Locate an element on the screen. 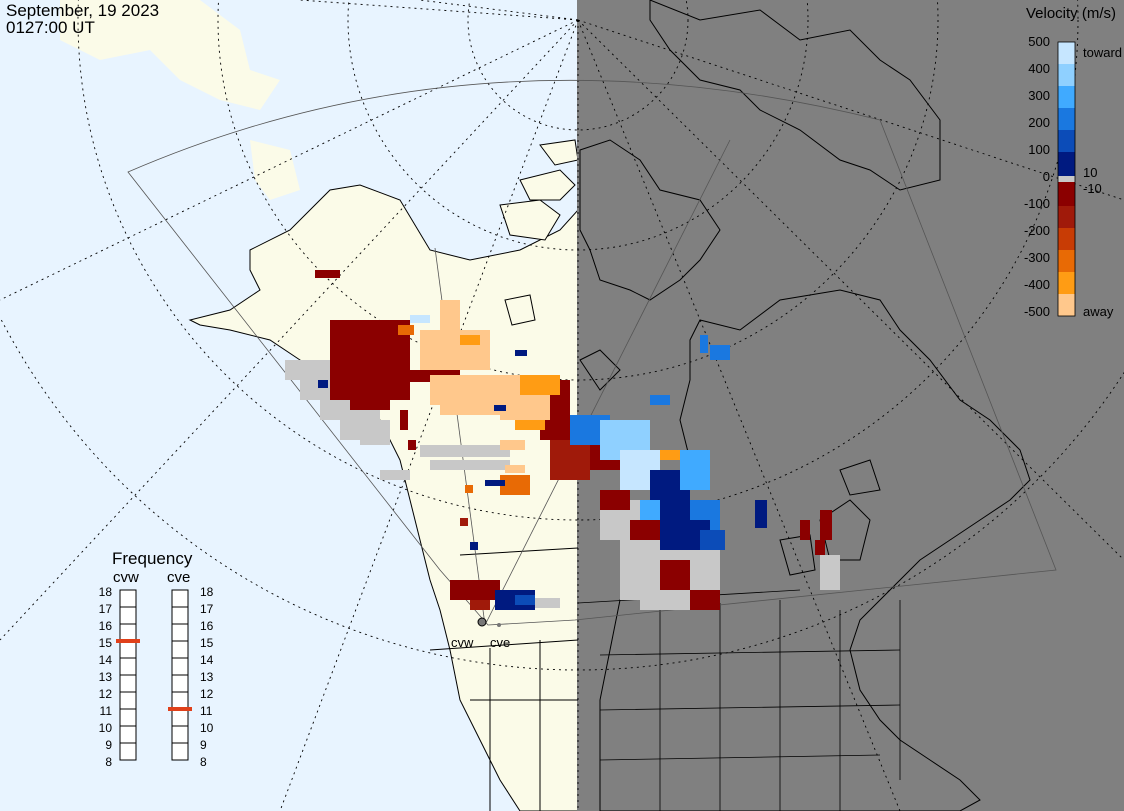 This screenshot has height=811, width=1124. velocity-color-scale is located at coordinates (1066, 179).